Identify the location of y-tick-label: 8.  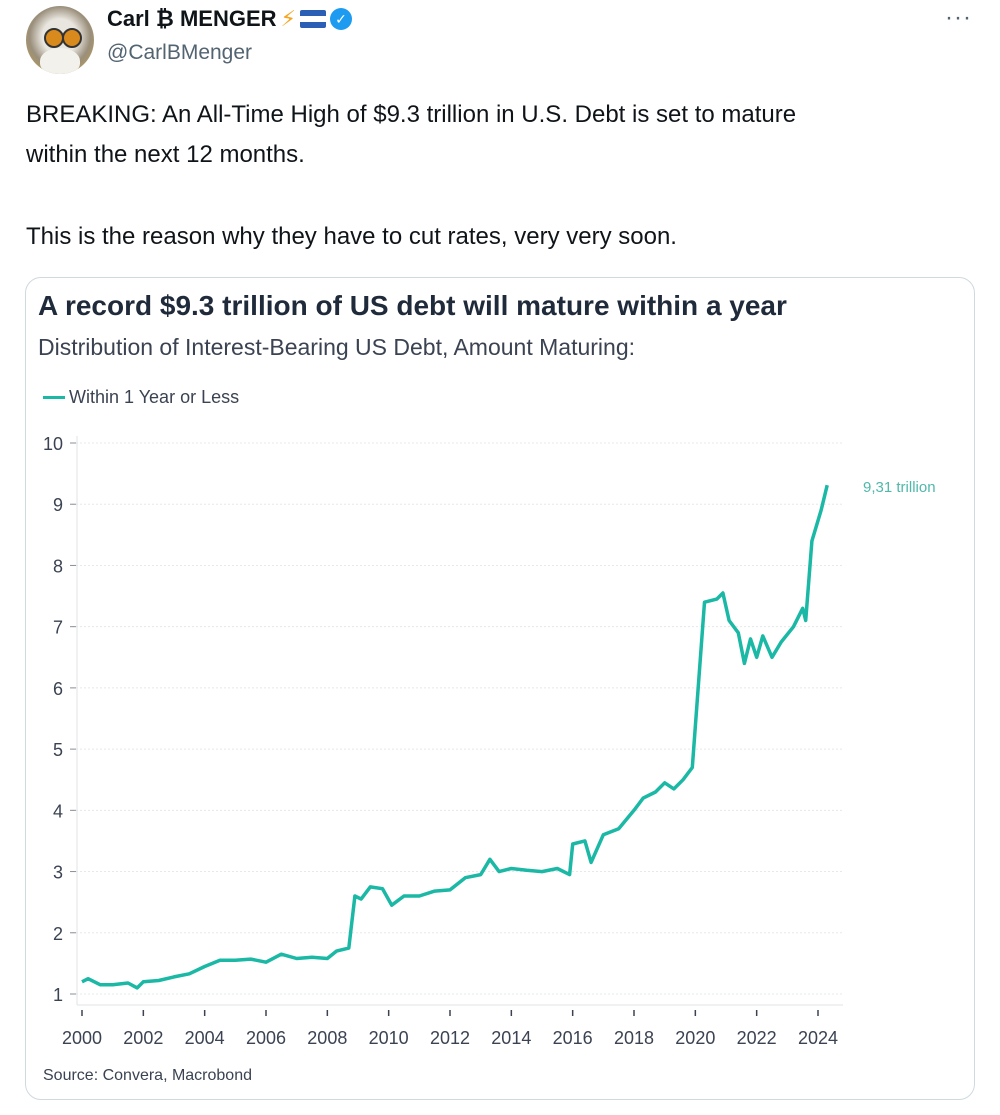
(58, 566).